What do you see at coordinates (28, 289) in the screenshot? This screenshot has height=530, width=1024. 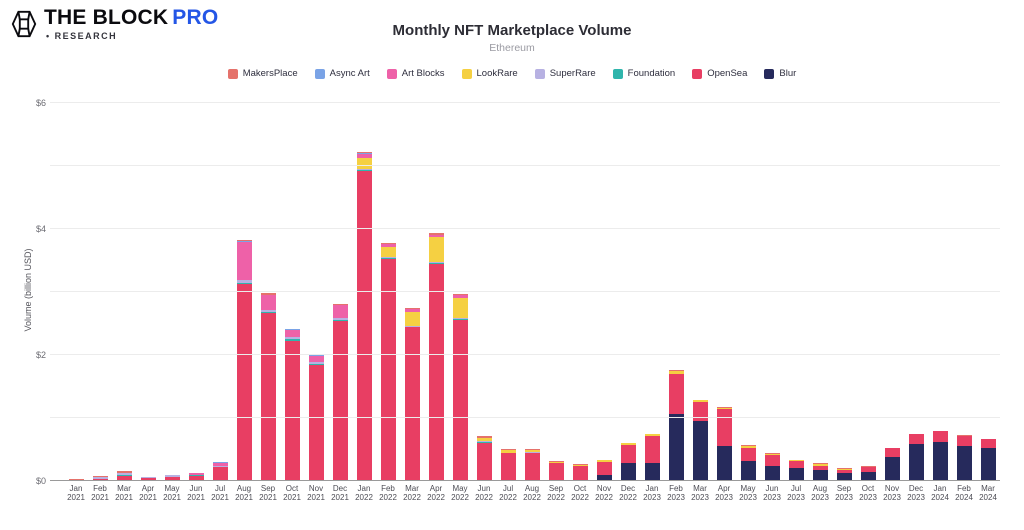 I see `y-axis-title: Volume (billion USD)` at bounding box center [28, 289].